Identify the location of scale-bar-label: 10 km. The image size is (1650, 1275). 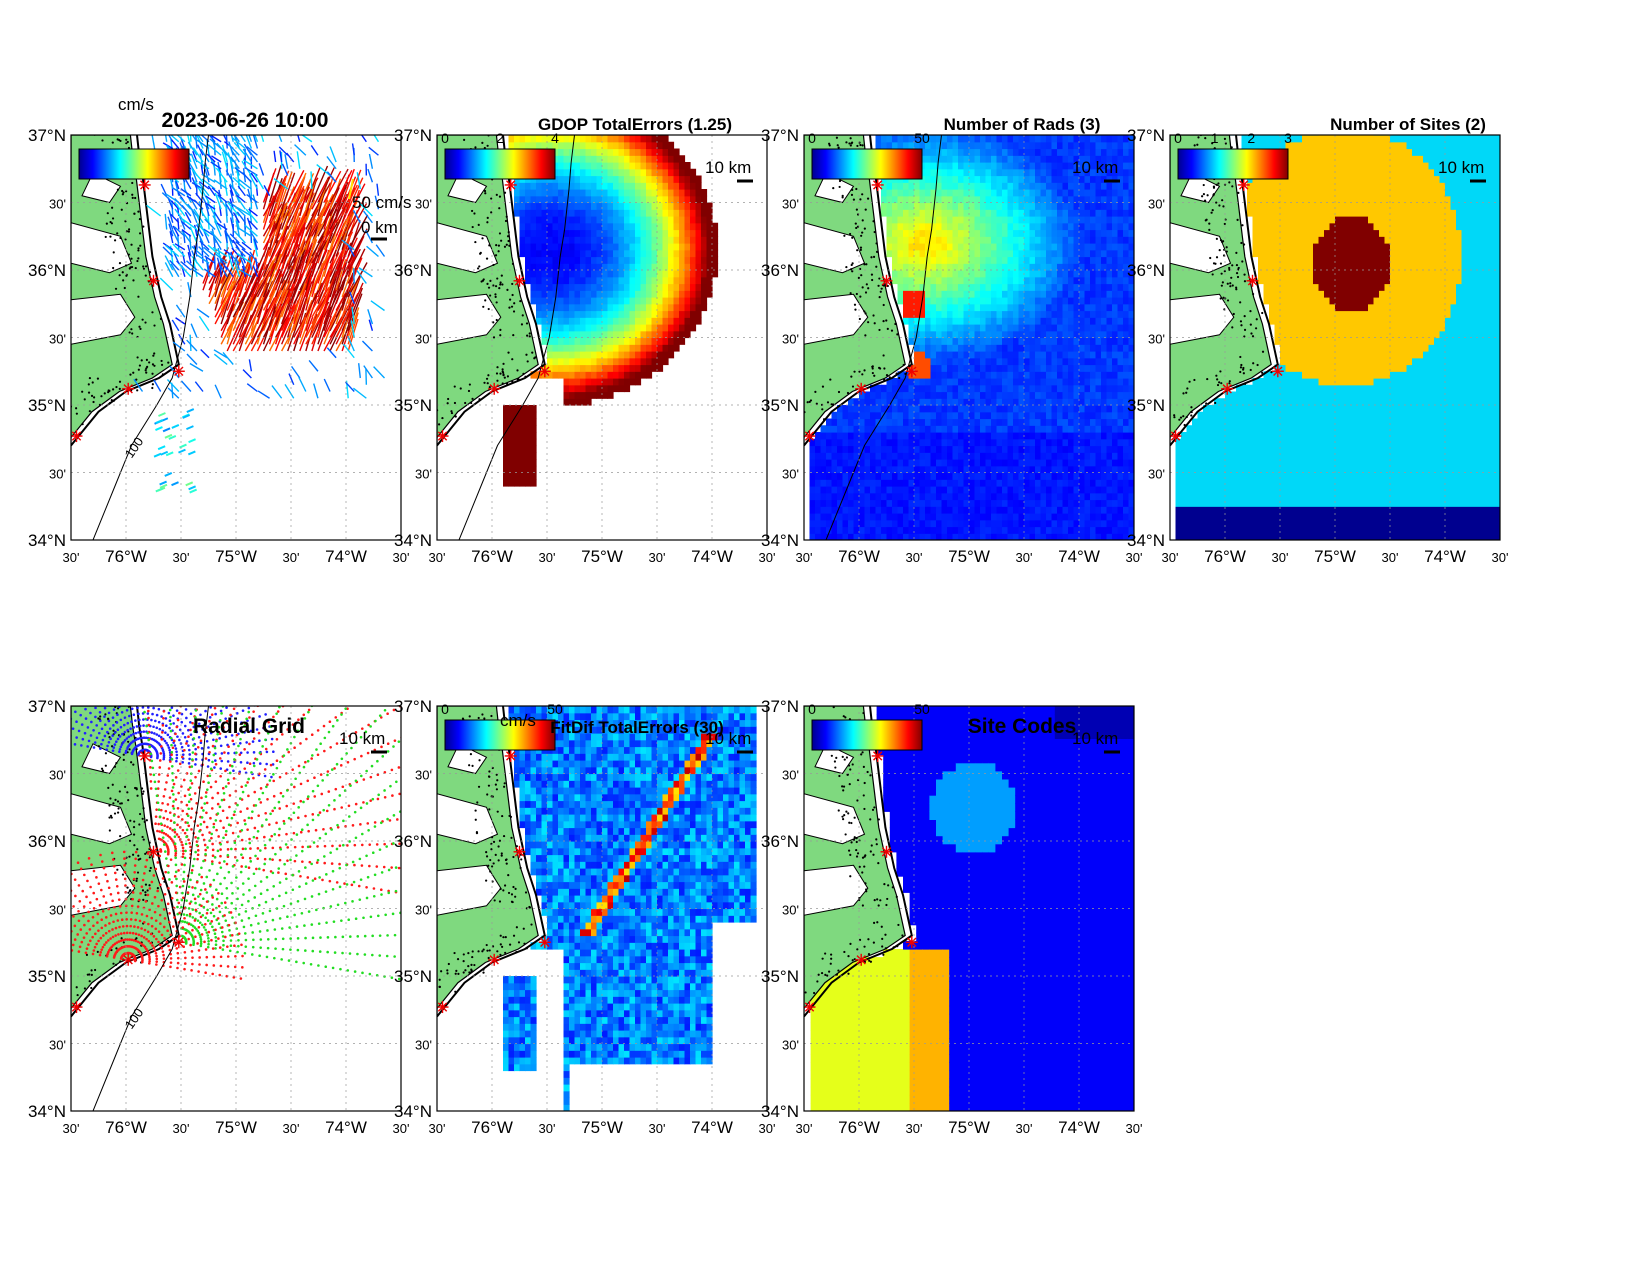
(728, 167).